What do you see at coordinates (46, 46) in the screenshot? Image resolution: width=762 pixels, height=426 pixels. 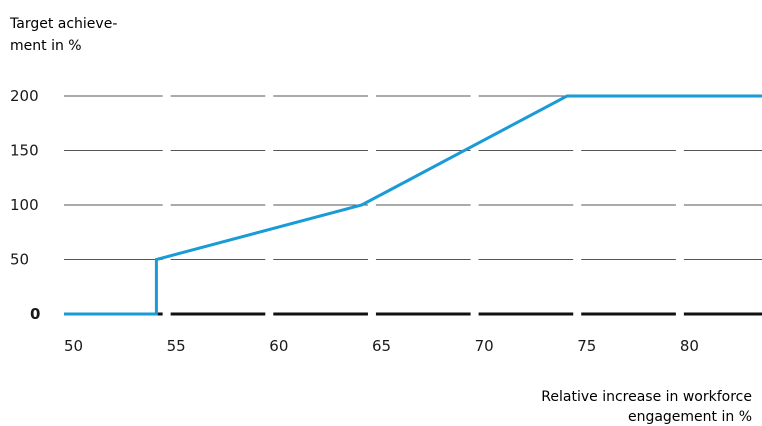 I see `y-axis-title-line-2: ment in %` at bounding box center [46, 46].